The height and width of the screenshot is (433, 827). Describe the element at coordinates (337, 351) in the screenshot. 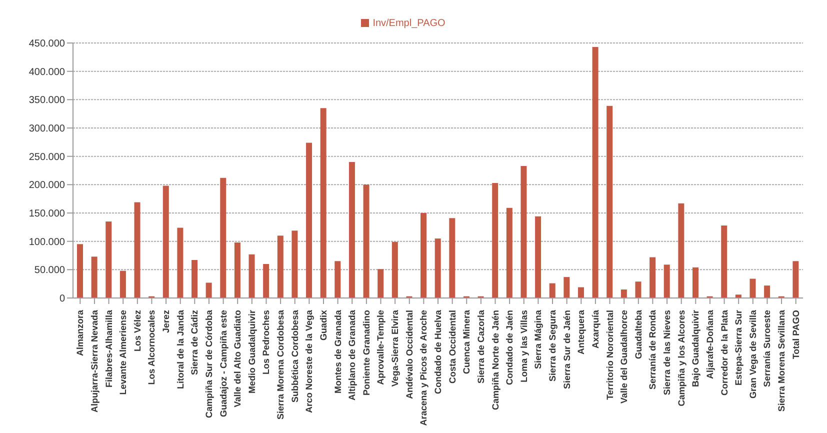

I see `x-tick-label: Montes de Granada` at that location.